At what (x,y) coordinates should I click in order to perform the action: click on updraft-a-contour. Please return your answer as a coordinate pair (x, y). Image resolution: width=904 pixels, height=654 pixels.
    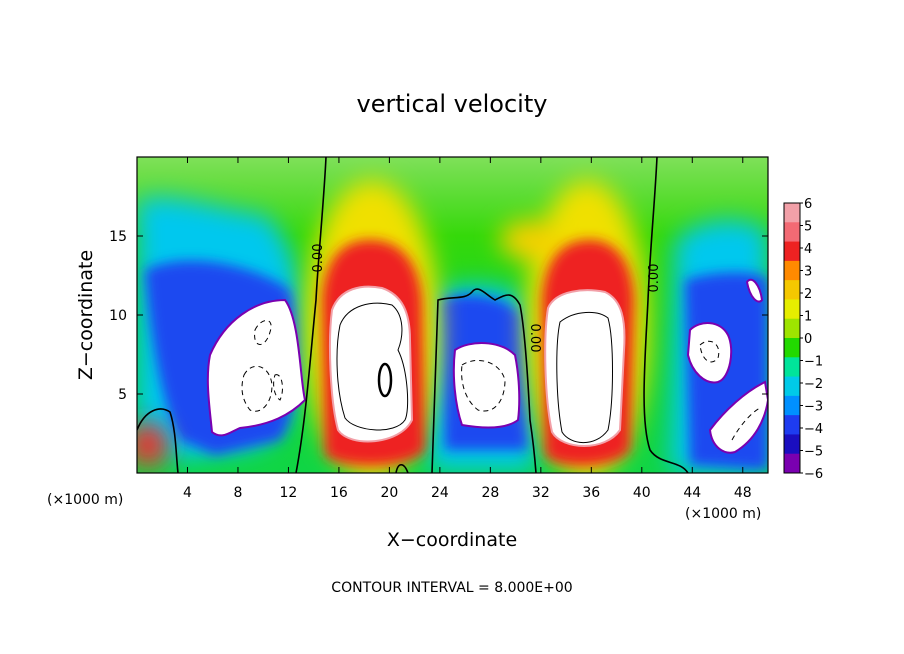
    Looking at the image, I should click on (372, 366).